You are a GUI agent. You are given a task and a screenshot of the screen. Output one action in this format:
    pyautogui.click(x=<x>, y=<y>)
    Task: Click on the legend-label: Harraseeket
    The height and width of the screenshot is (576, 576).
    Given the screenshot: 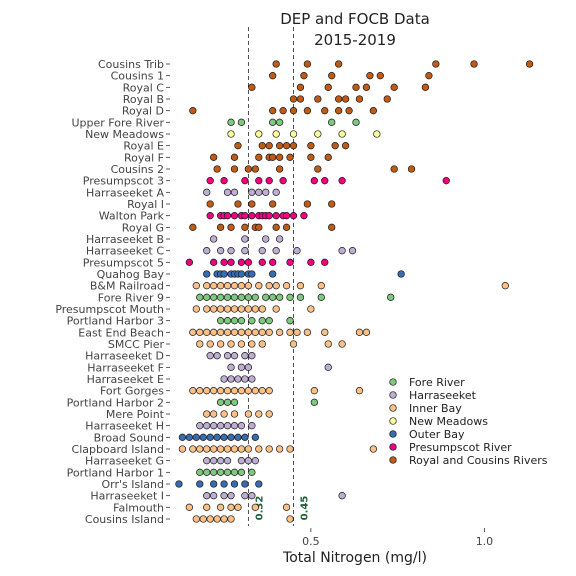 What is the action you would take?
    pyautogui.click(x=443, y=395)
    